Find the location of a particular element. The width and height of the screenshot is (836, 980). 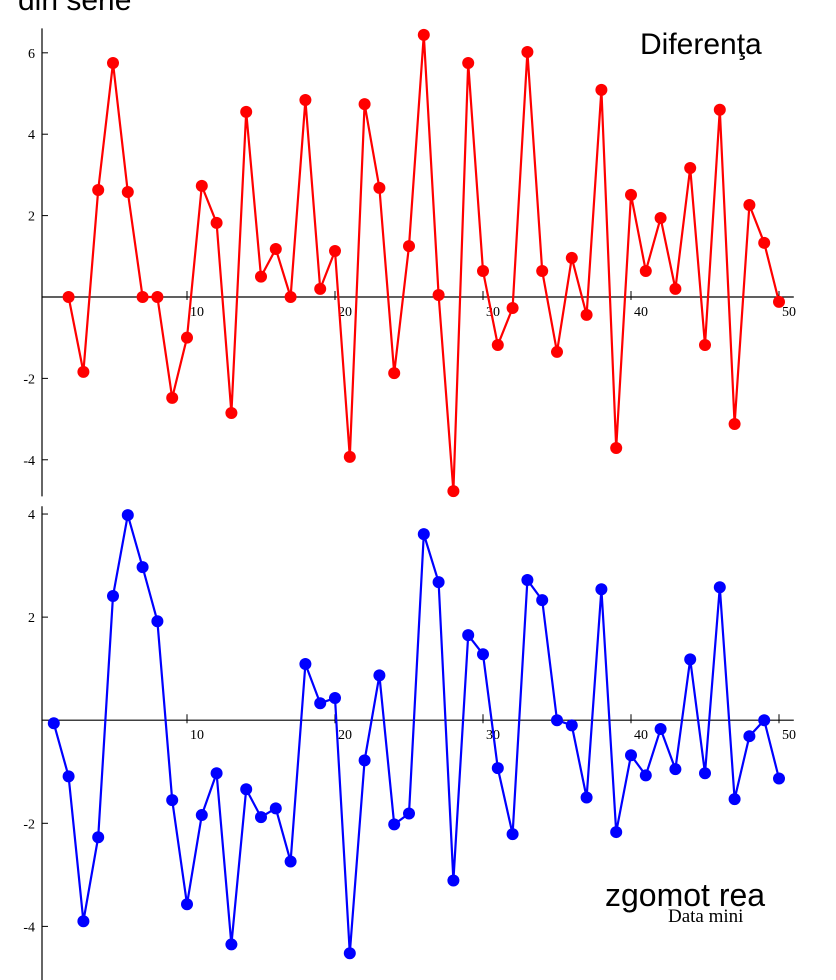

slide-text: Diferenţa is located at coordinates (701, 44).